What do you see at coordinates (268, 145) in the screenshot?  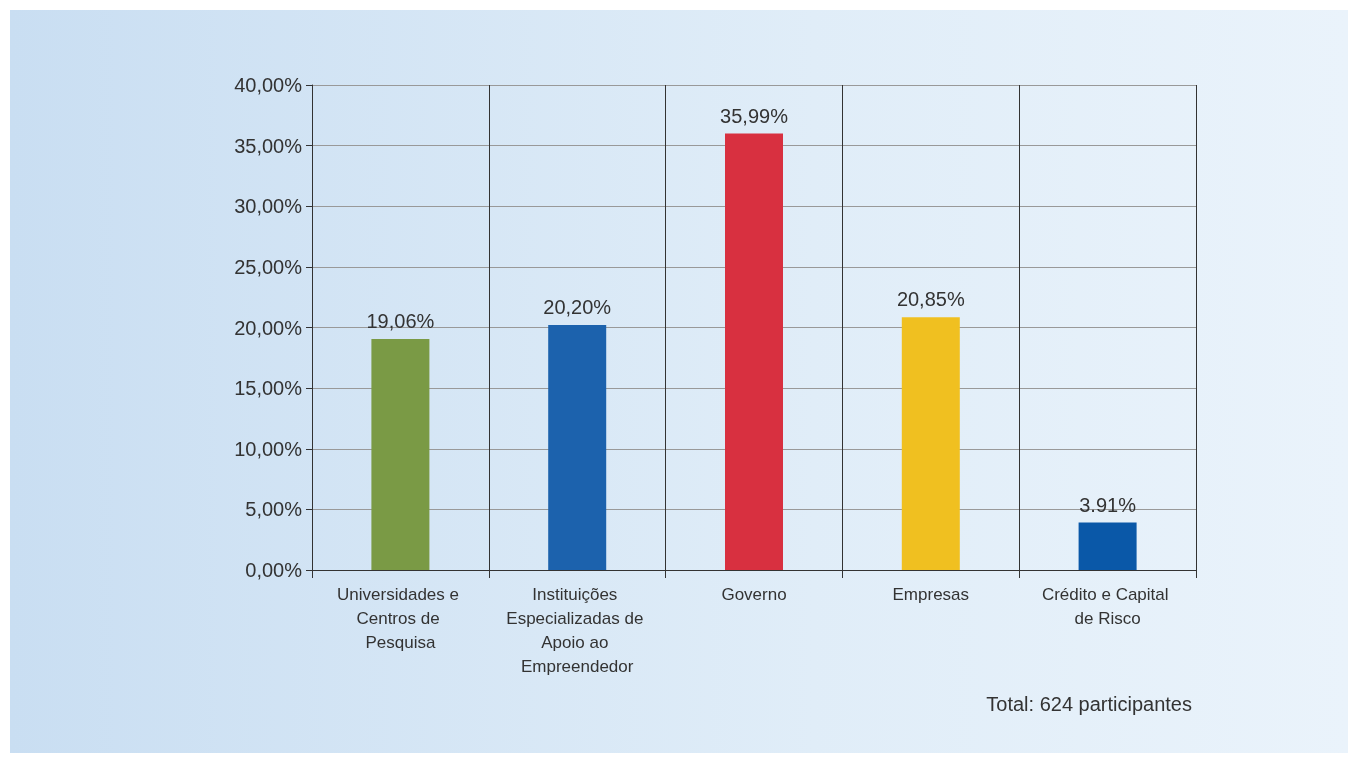 I see `y-tick-label: 35,00%` at bounding box center [268, 145].